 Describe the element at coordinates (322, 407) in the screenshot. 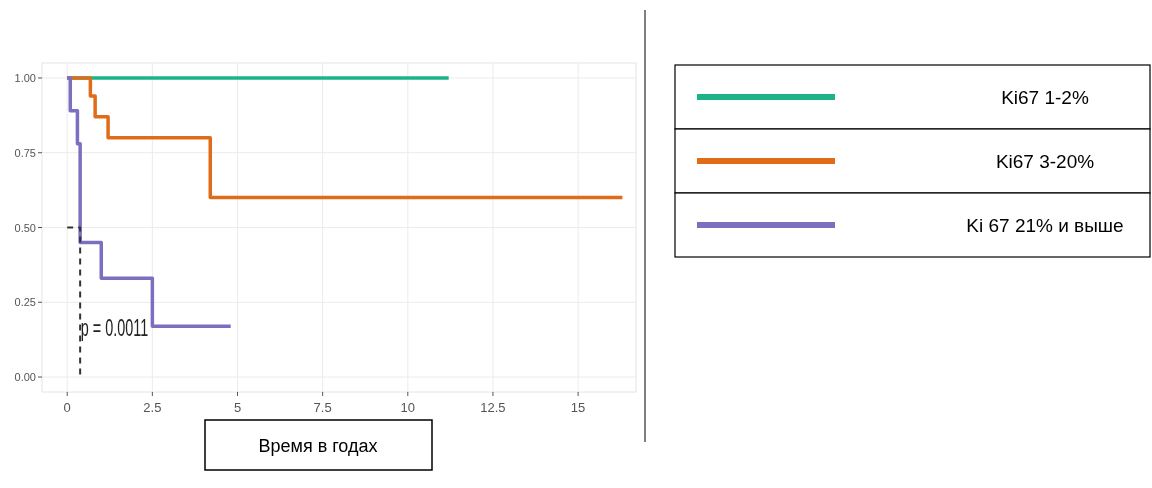

I see `x-tick-label: 7.5` at that location.